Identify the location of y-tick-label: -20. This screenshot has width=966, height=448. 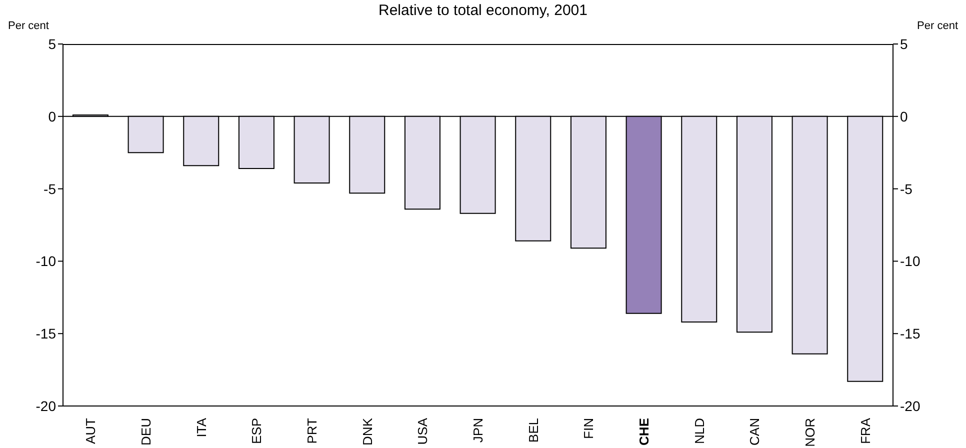
(46, 406).